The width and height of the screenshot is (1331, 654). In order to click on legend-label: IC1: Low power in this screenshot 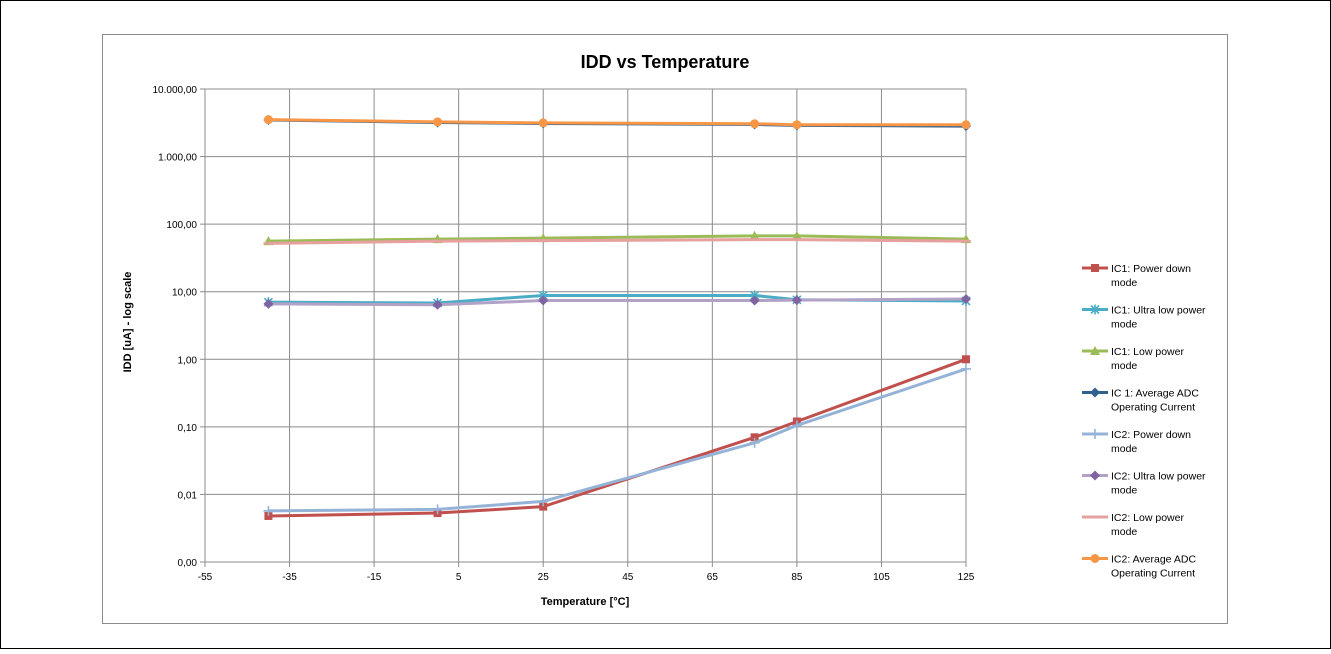, I will do `click(1147, 352)`.